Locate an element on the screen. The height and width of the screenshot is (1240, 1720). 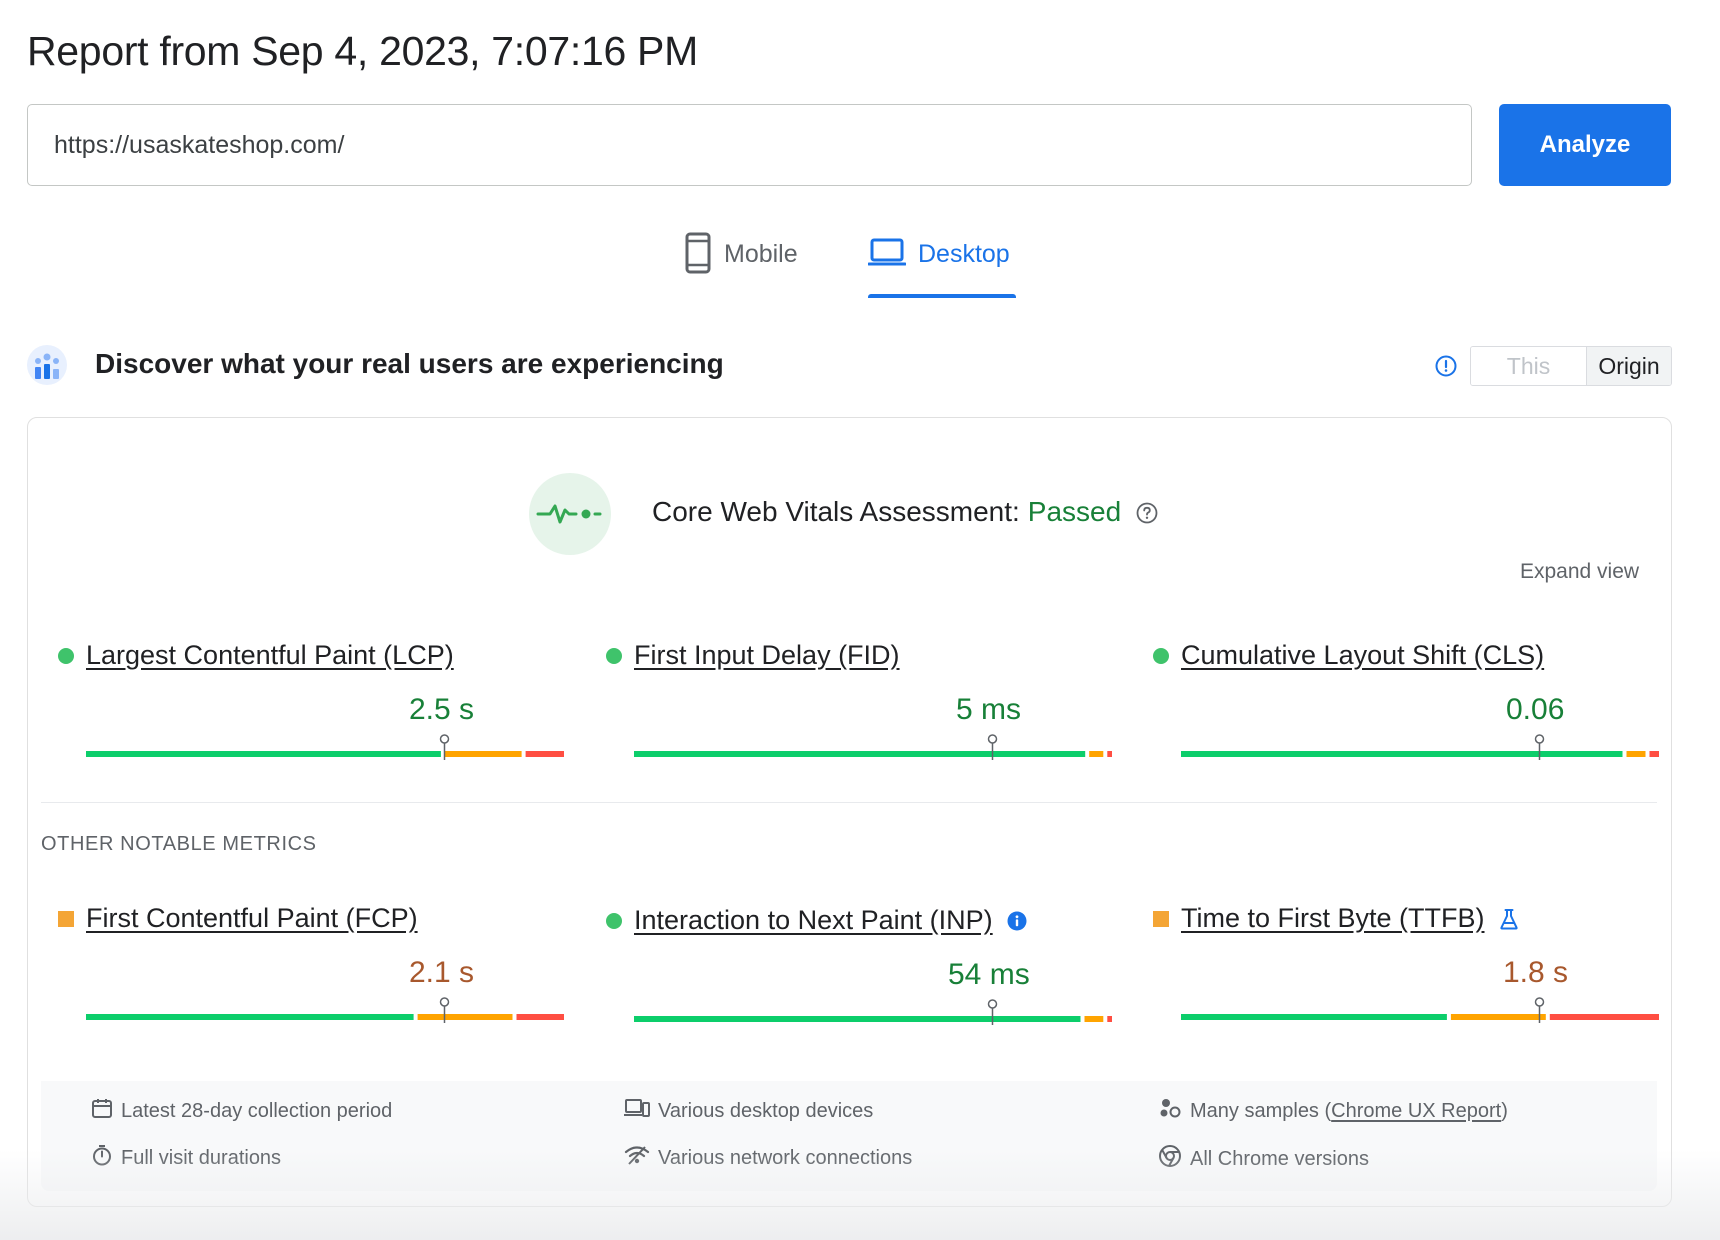
metric-cls-link: Cumulative Layout Shift (CLS) is located at coordinates (1363, 655).